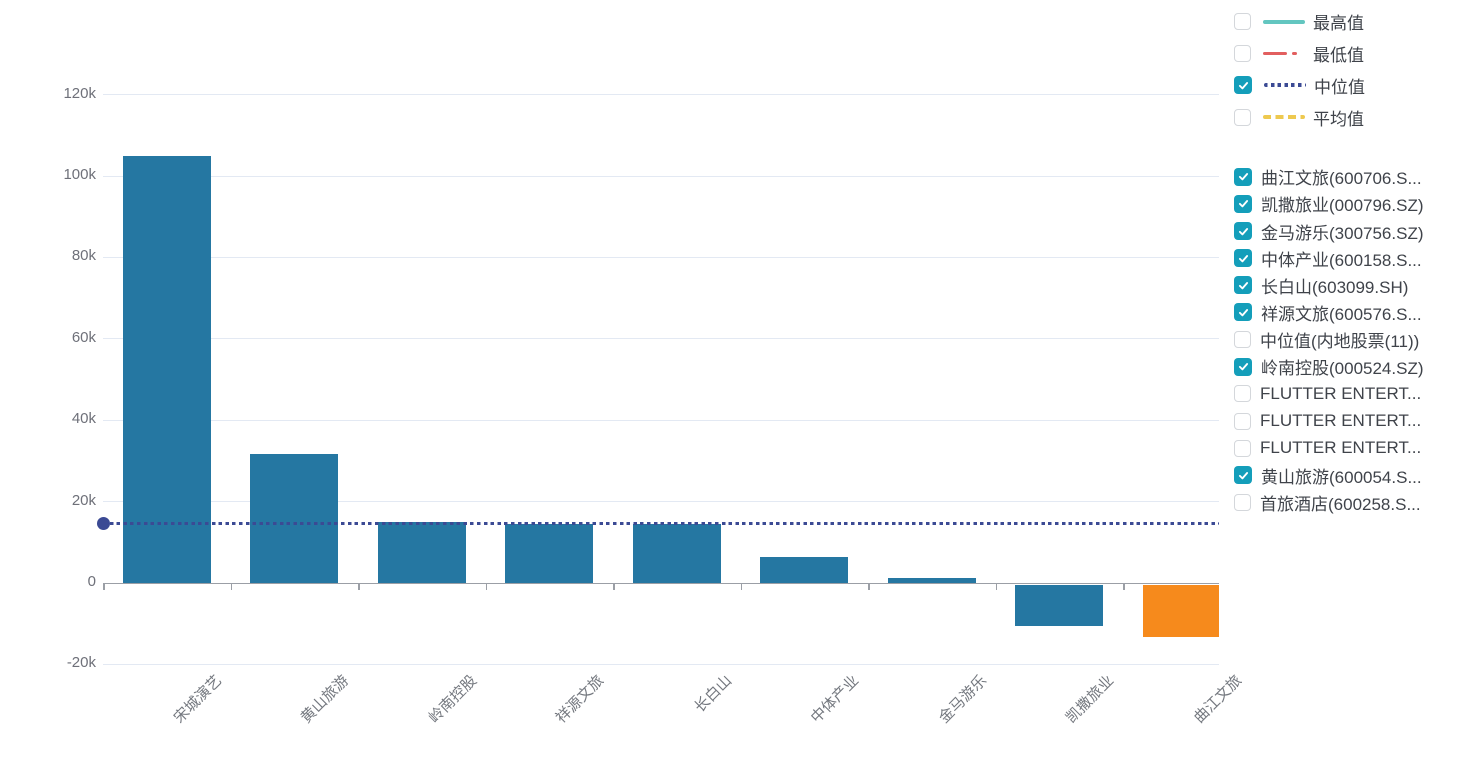  Describe the element at coordinates (661, 583) in the screenshot. I see `x-axis-line` at that location.